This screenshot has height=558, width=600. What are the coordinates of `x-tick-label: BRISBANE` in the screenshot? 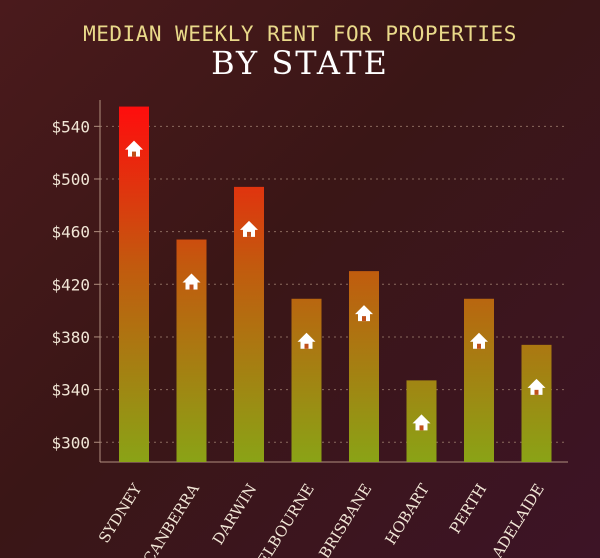 It's located at (345, 519).